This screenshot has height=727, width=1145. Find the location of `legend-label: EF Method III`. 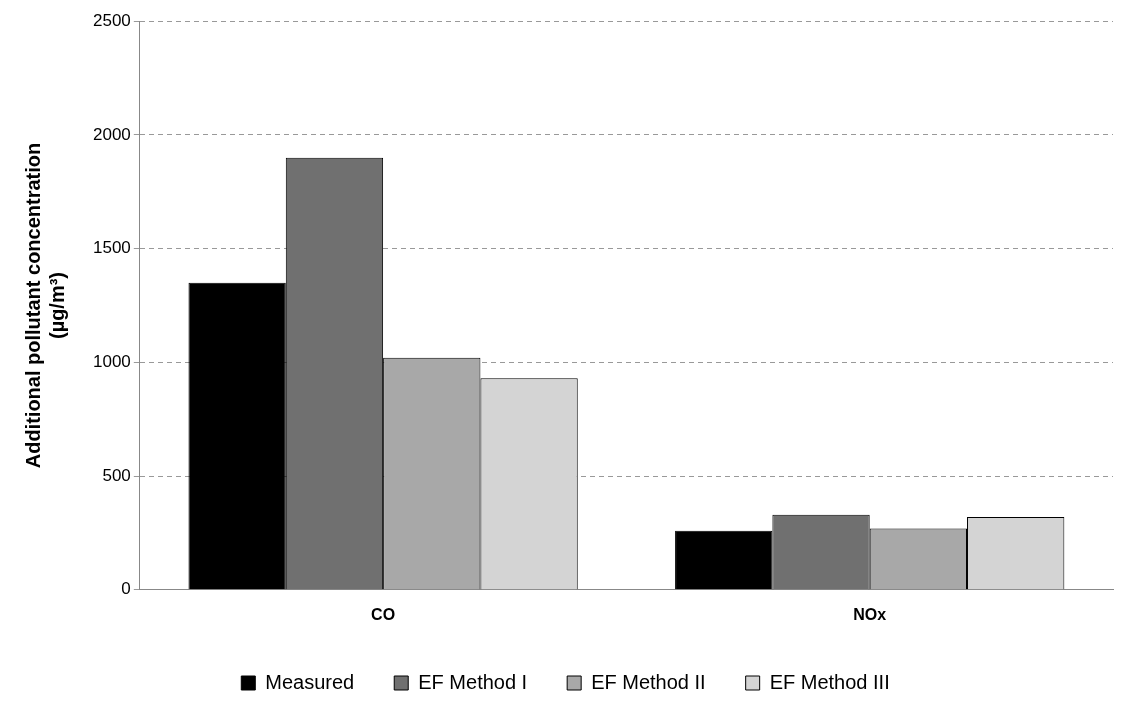

legend-label: EF Method III is located at coordinates (829, 681).